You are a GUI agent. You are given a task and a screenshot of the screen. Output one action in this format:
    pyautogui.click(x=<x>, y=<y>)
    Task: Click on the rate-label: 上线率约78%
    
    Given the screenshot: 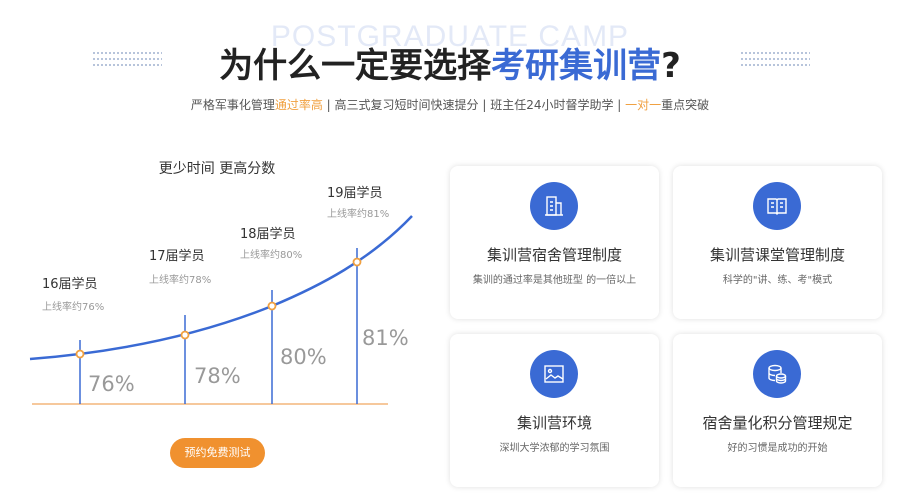 What is the action you would take?
    pyautogui.click(x=180, y=279)
    